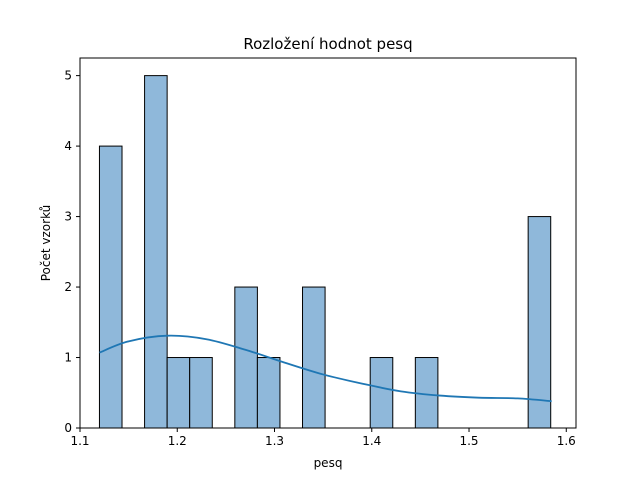 The width and height of the screenshot is (640, 480). What do you see at coordinates (68, 287) in the screenshot?
I see `y-tick-label: 2` at bounding box center [68, 287].